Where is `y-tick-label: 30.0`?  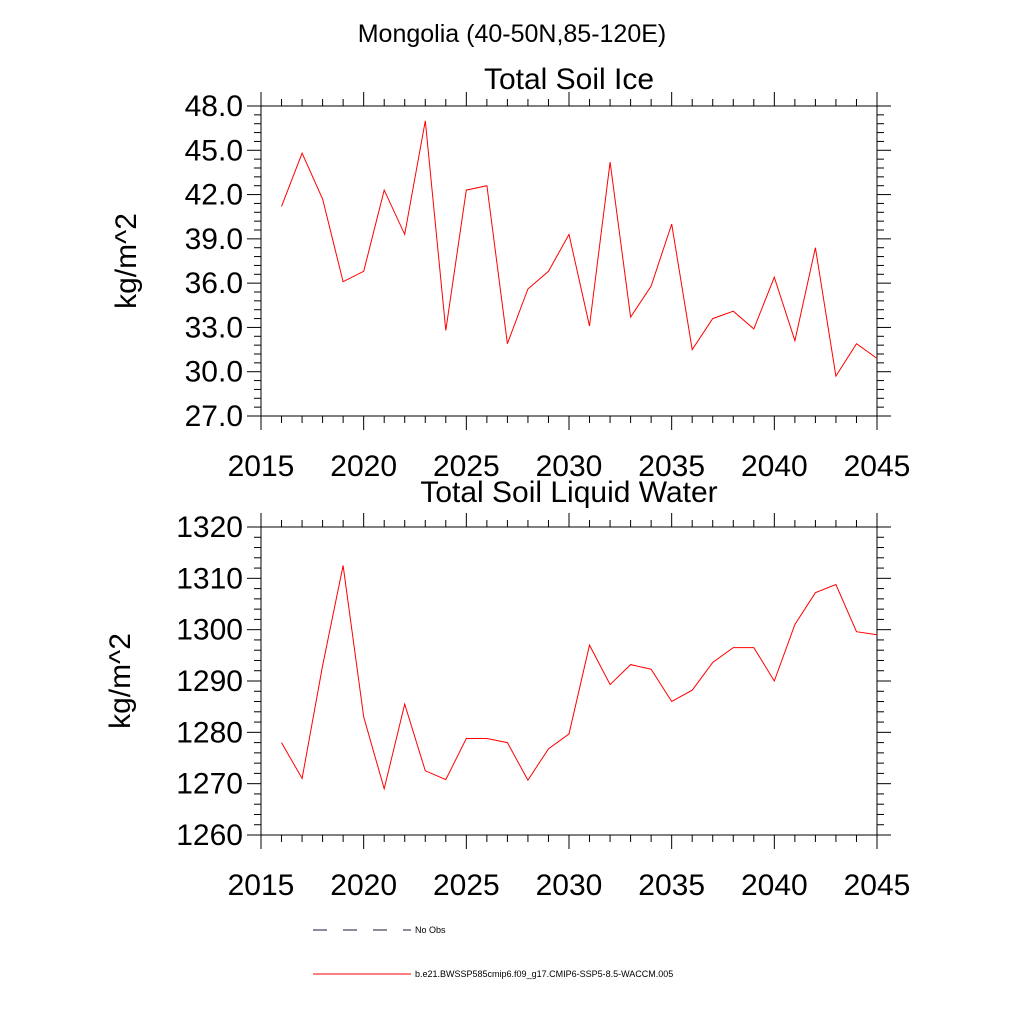
y-tick-label: 30.0 is located at coordinates (214, 372).